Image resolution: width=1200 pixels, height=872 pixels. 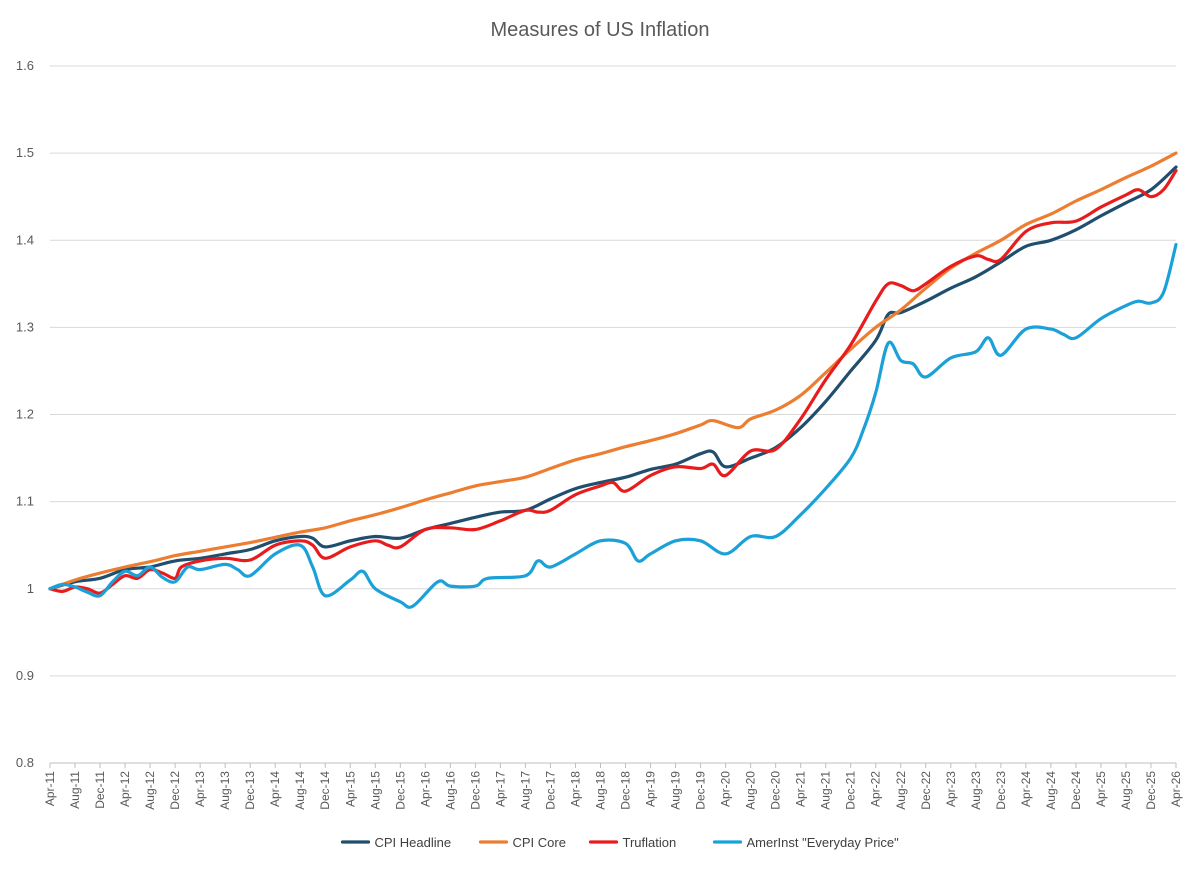 I want to click on x-tick-label: Dec-13, so click(x=250, y=790).